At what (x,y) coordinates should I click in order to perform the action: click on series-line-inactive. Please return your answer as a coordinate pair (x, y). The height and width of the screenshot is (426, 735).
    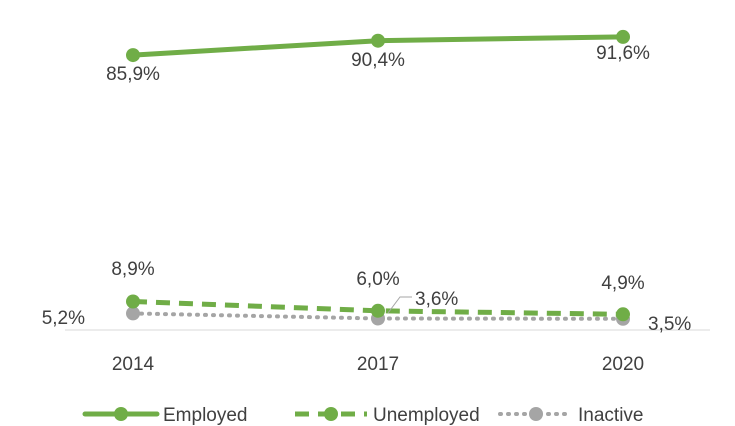
    Looking at the image, I should click on (378, 316).